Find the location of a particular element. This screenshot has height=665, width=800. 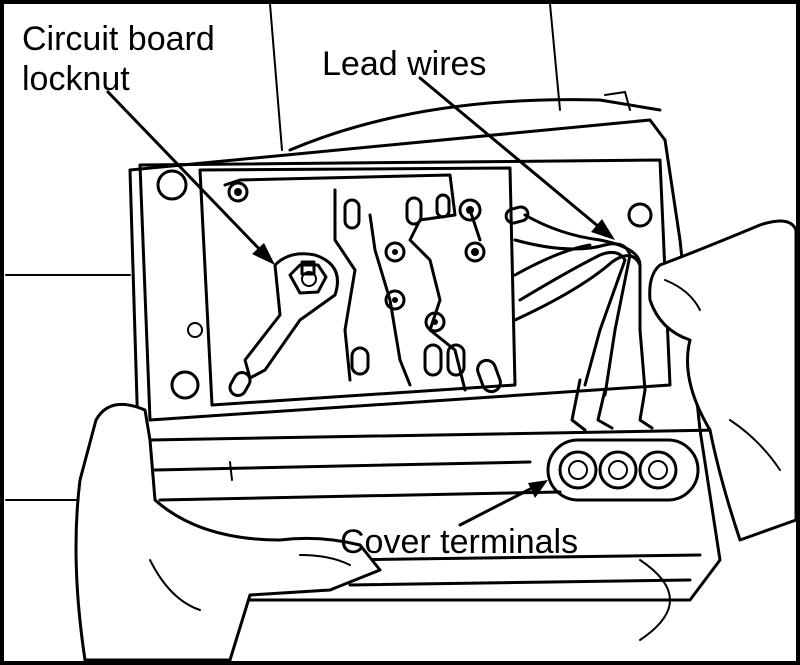

lead-wires is located at coordinates (579, 318).